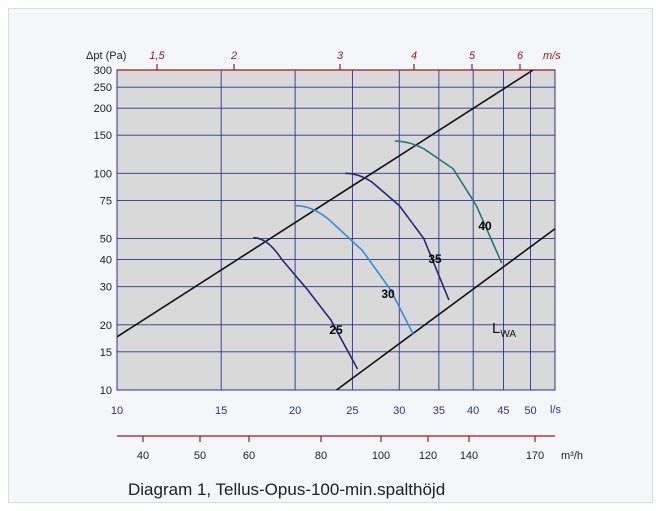  What do you see at coordinates (103, 174) in the screenshot?
I see `y-tick-label: 100` at bounding box center [103, 174].